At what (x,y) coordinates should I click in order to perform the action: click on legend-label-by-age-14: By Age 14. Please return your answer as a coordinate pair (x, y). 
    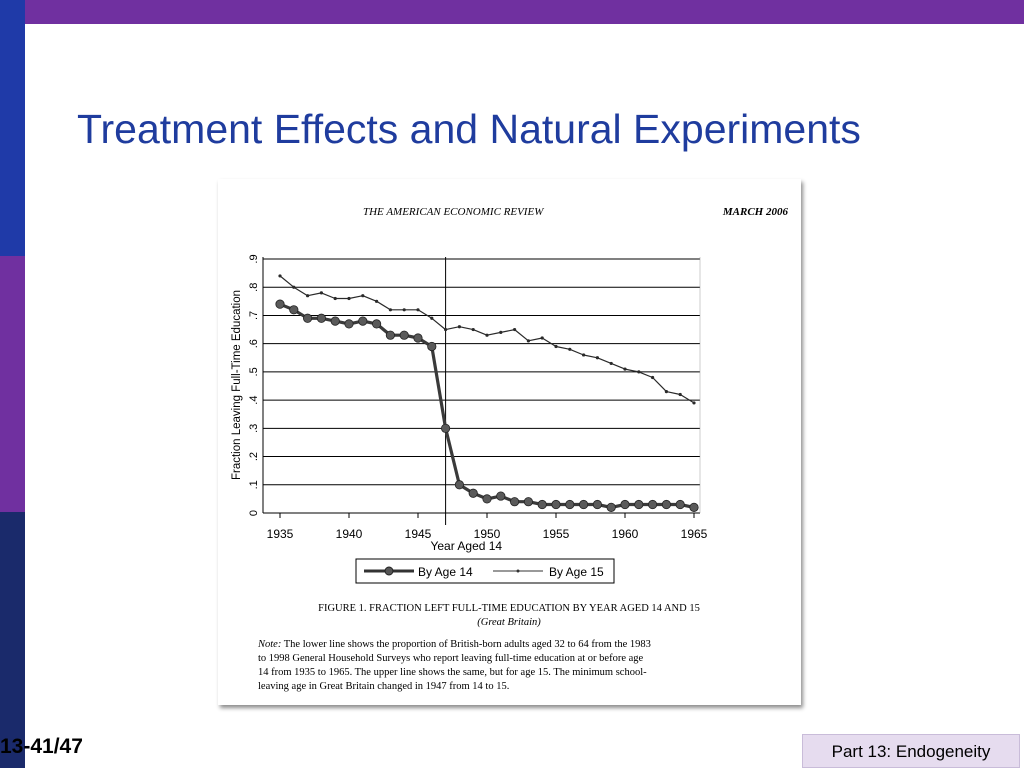
    Looking at the image, I should click on (445, 572).